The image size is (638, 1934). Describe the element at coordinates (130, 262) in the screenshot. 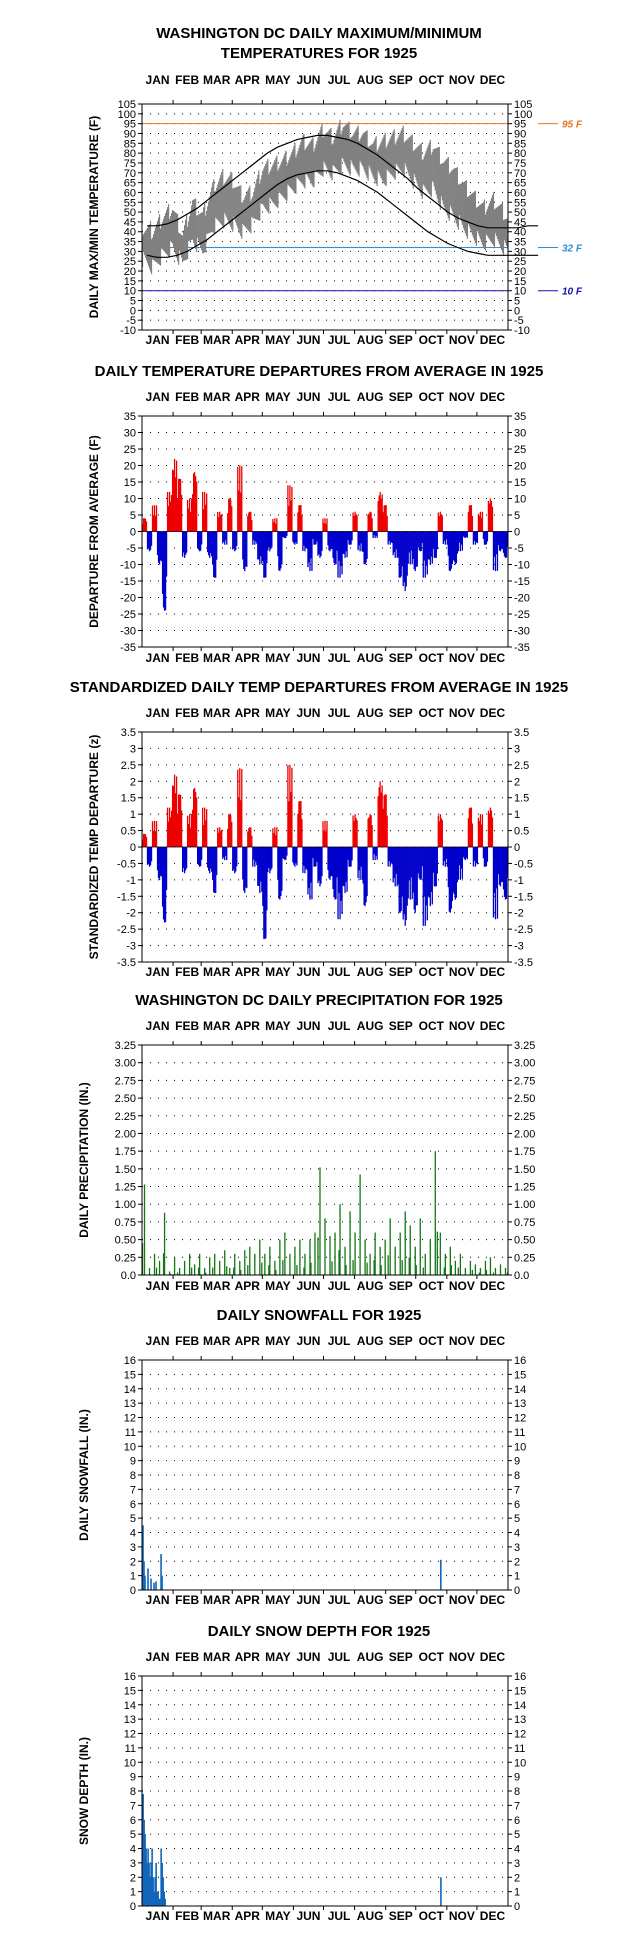

I see `ytick-label-left: 25` at that location.